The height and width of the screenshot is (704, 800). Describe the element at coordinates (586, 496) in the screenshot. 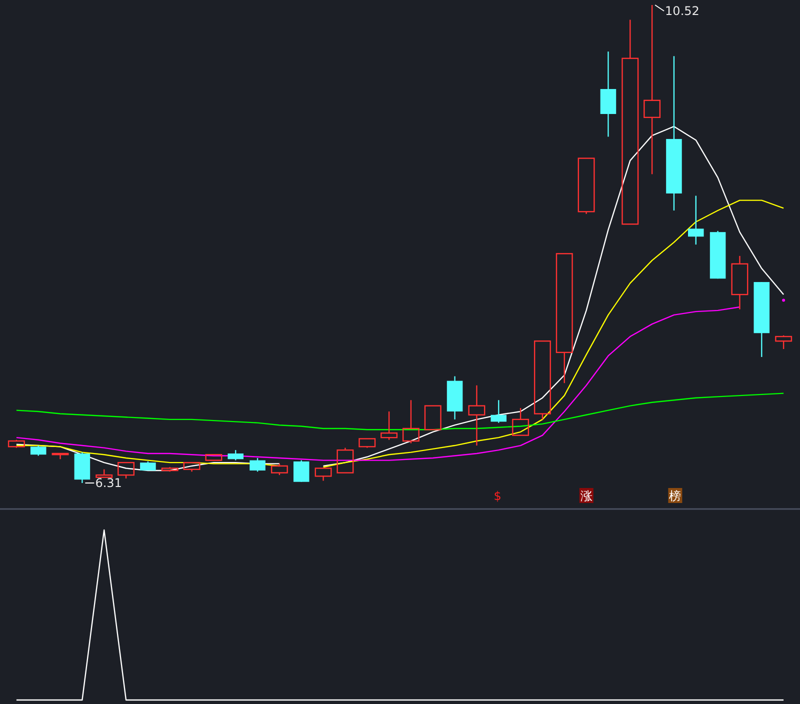

I see `text: 涨` at that location.